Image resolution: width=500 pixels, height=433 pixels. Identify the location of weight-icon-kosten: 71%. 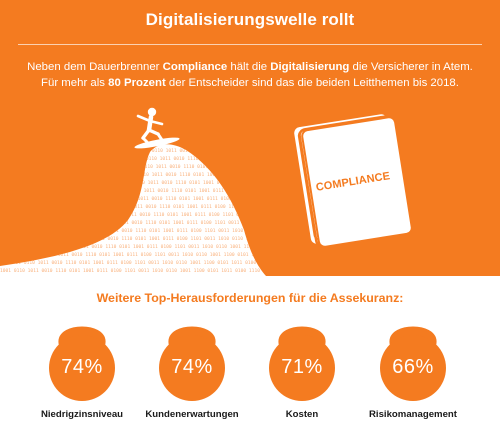
(302, 360).